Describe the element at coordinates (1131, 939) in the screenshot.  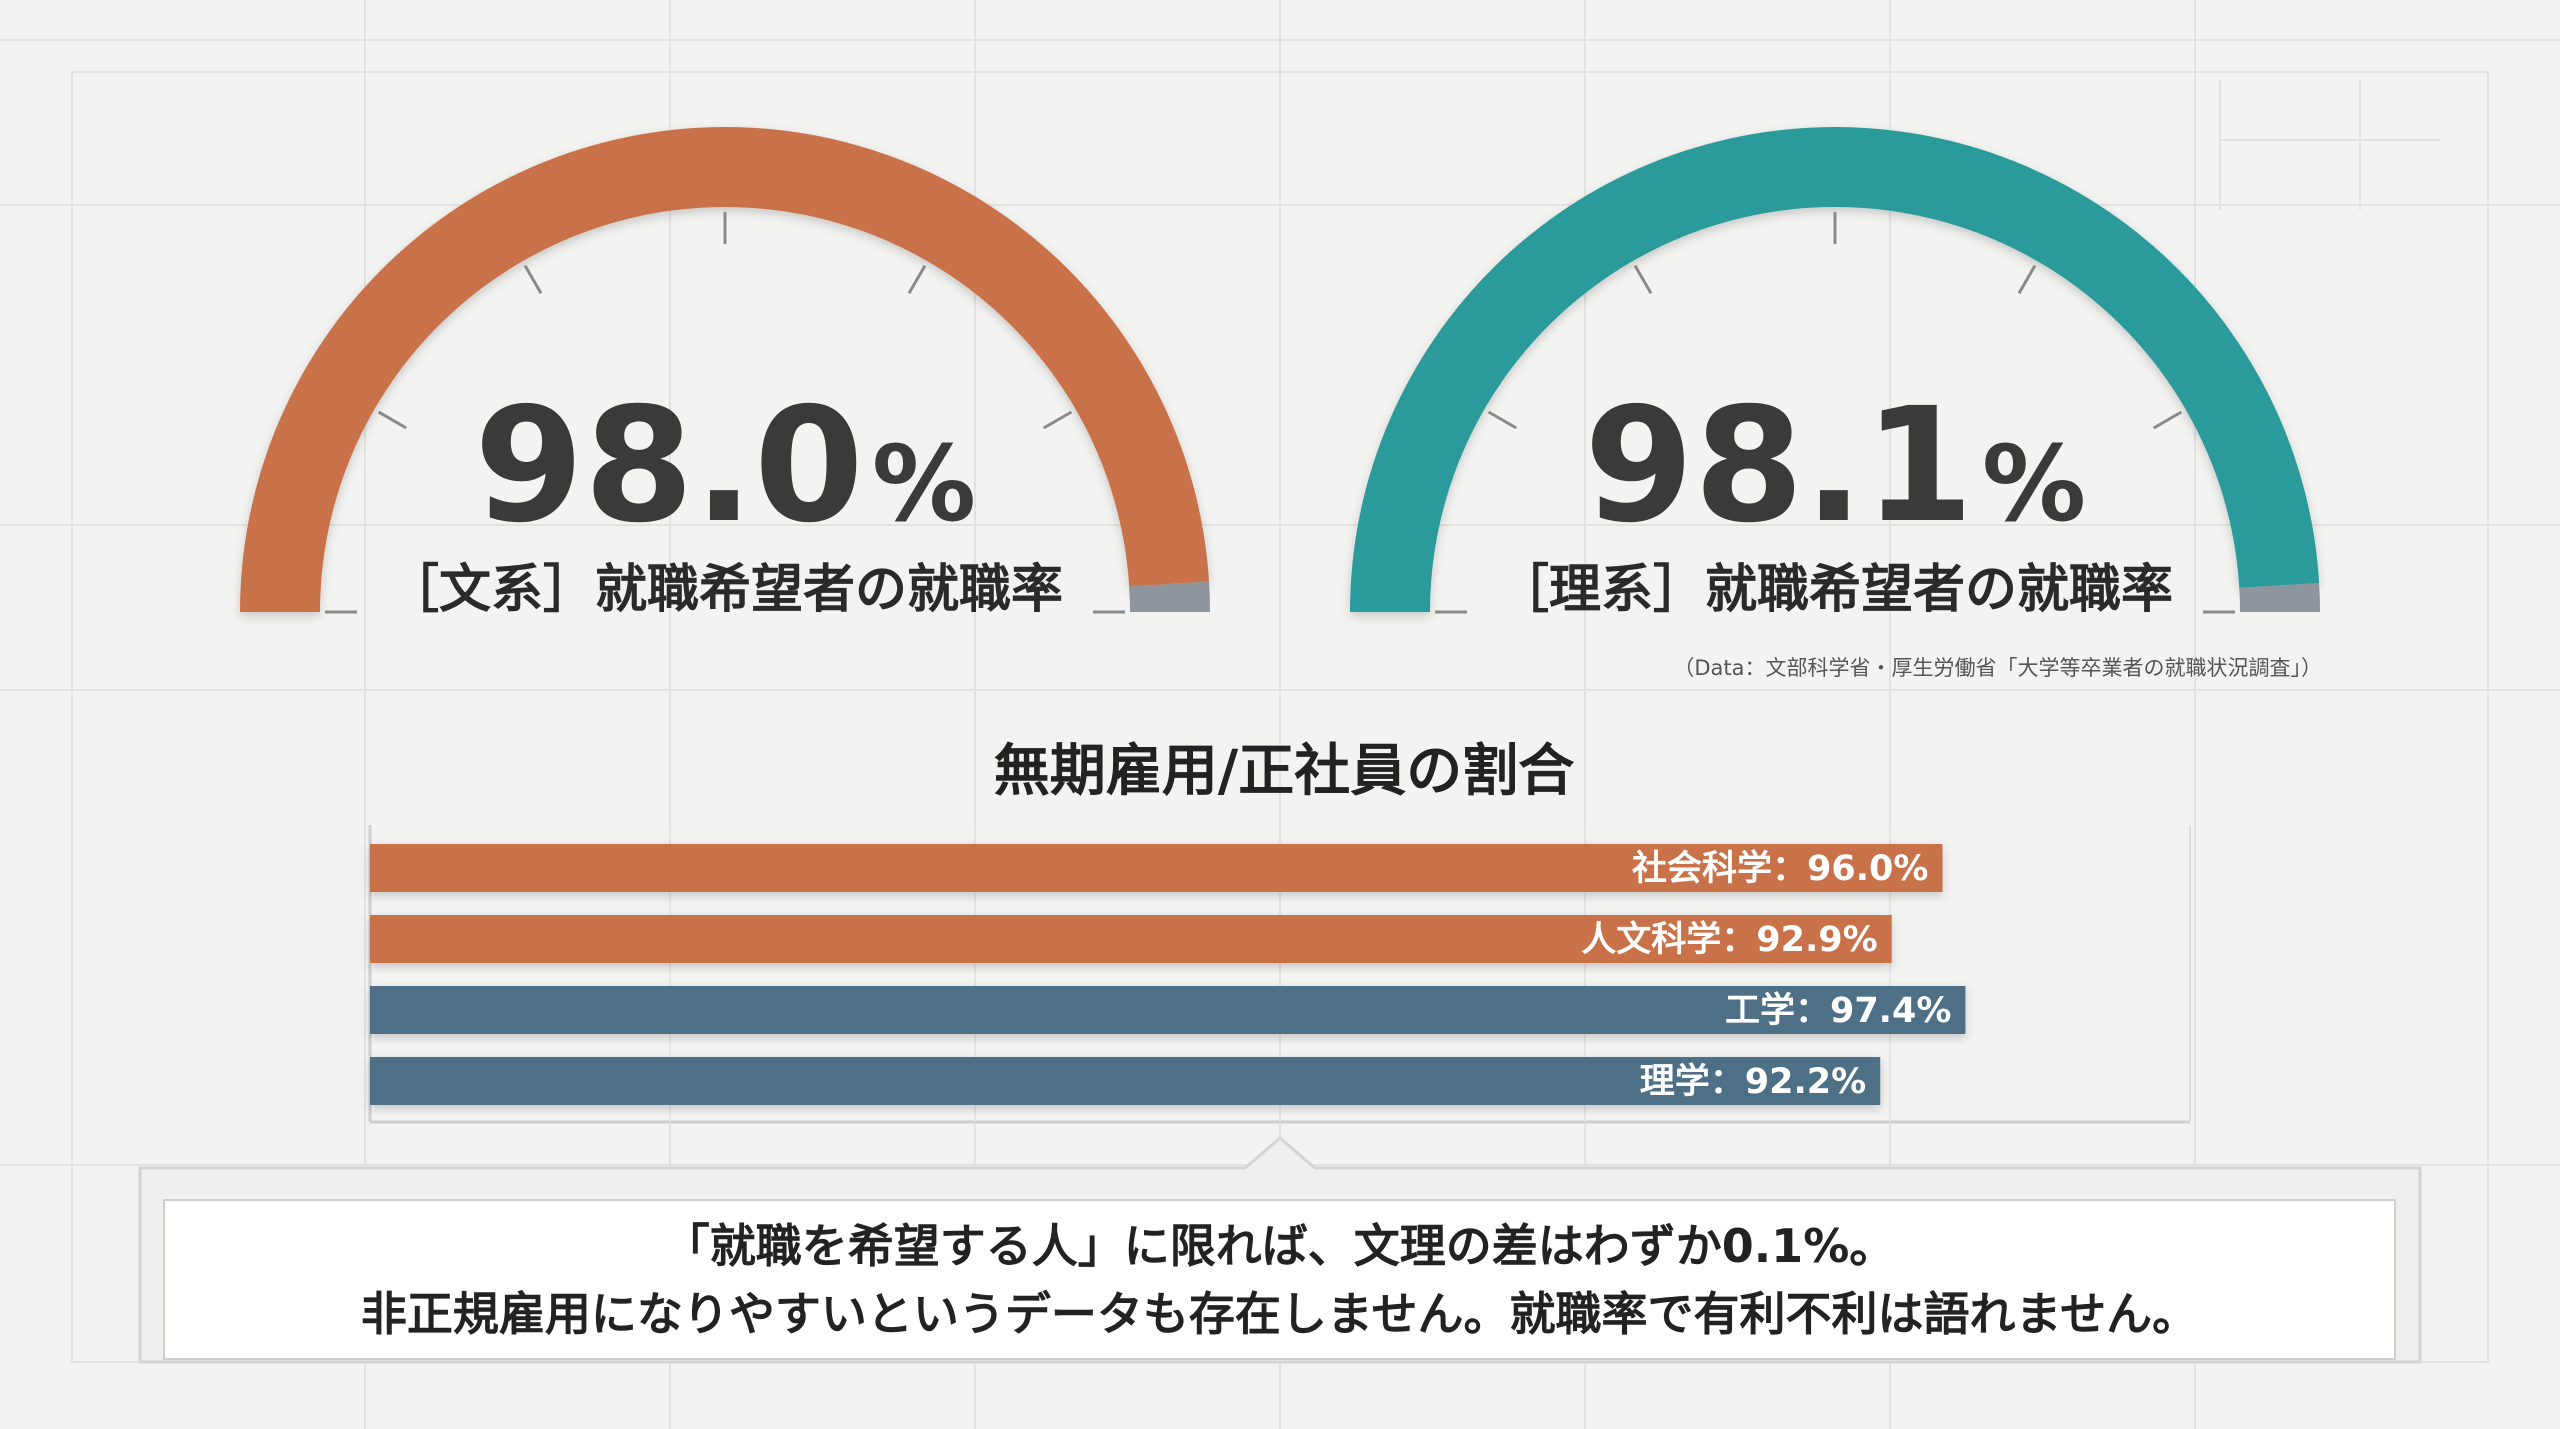
I see `bar-人文科学` at that location.